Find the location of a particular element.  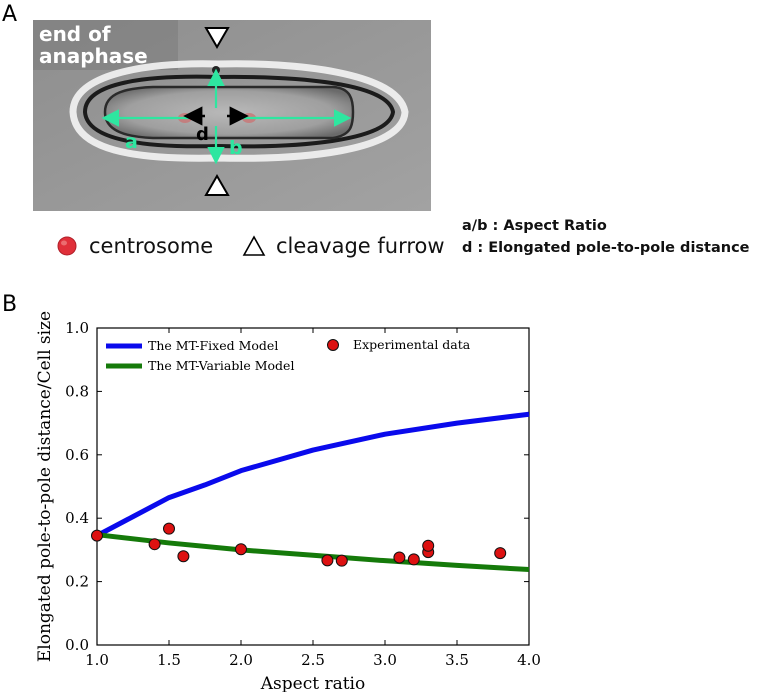

measure-label-d: d is located at coordinates (202, 134).